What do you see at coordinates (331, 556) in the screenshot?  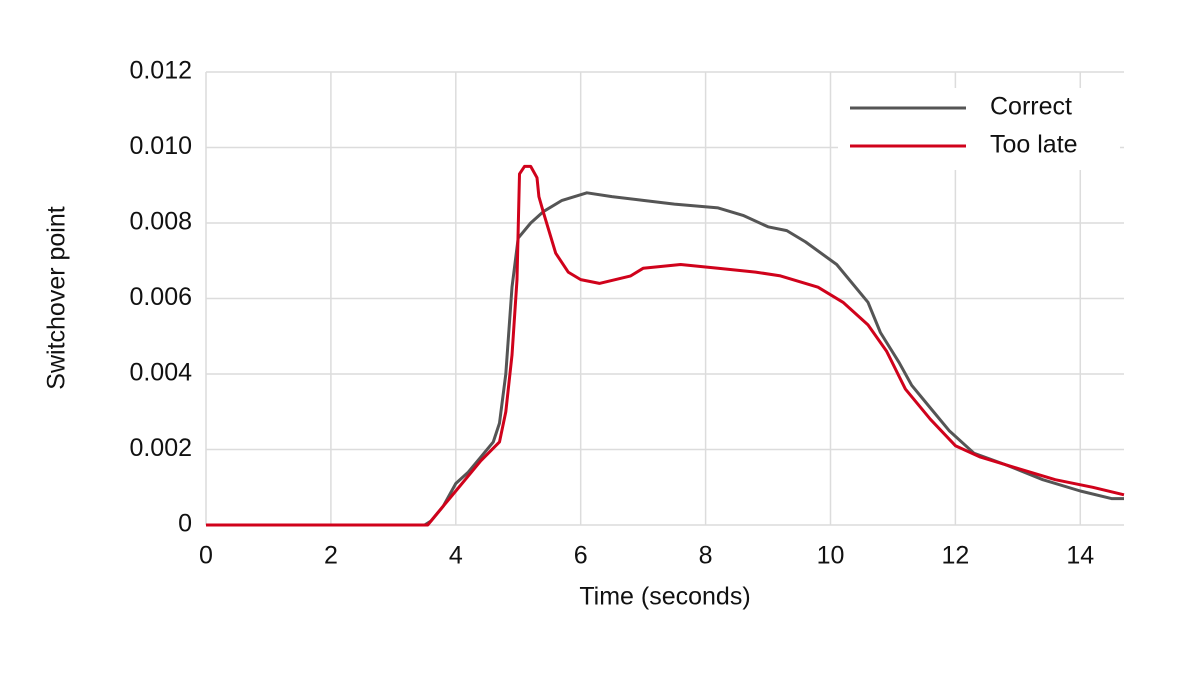 I see `x-tick-label: 2` at bounding box center [331, 556].